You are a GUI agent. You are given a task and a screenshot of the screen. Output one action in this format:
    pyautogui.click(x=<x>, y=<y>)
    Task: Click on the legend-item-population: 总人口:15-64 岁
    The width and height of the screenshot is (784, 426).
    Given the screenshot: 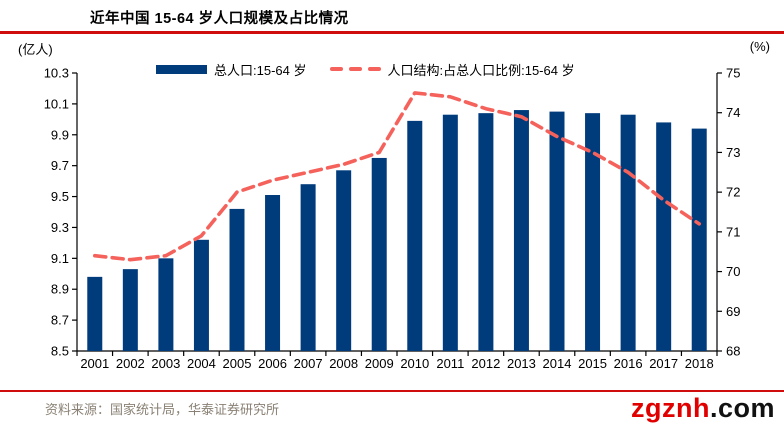 What is the action you would take?
    pyautogui.click(x=231, y=69)
    